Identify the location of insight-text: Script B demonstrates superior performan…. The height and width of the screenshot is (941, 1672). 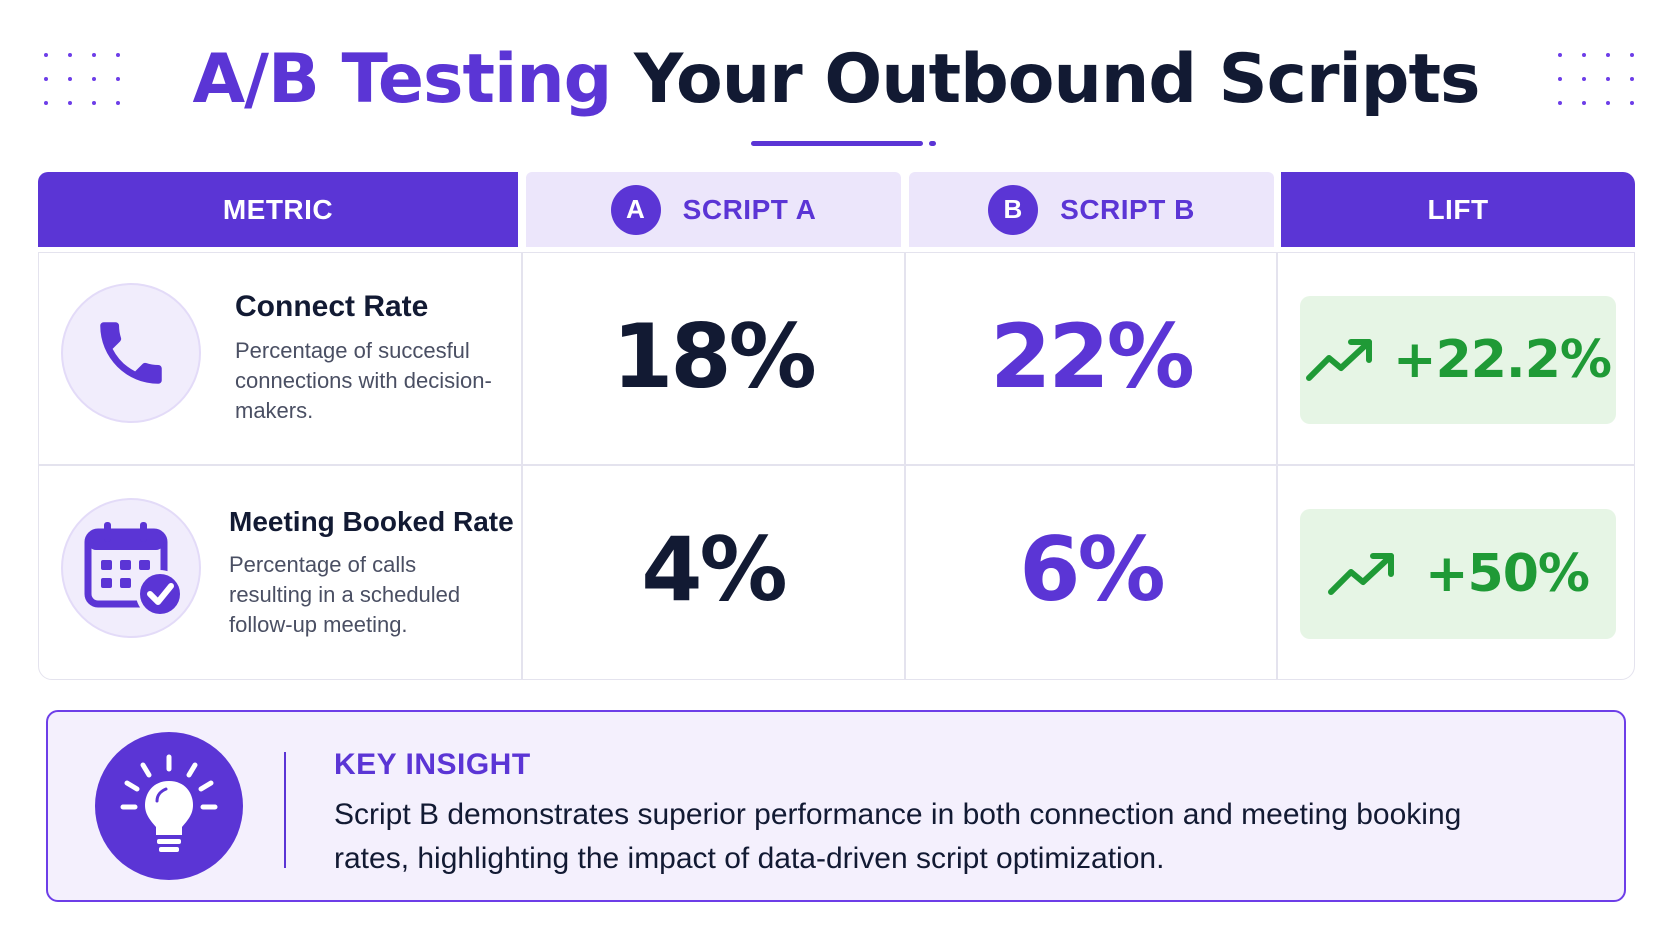
(898, 836).